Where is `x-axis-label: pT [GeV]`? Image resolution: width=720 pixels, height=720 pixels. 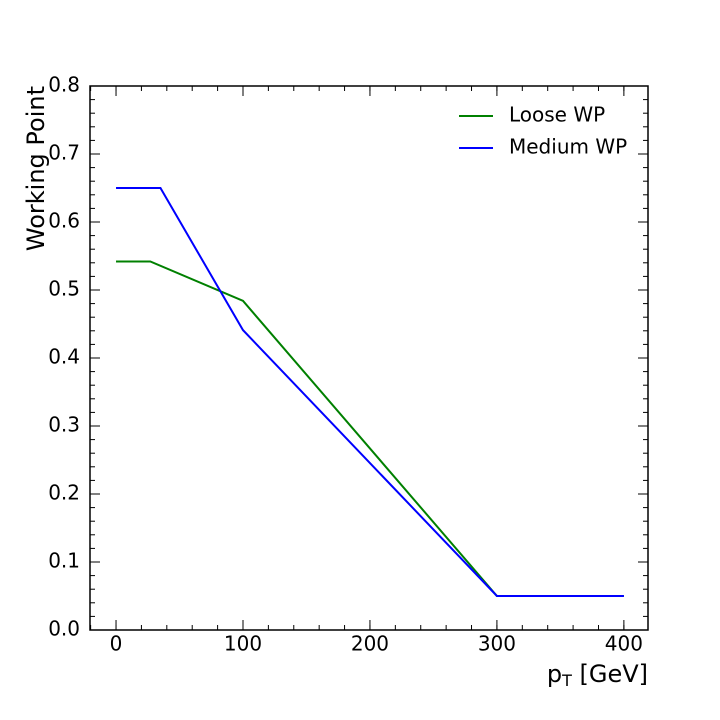
x-axis-label: pT [GeV] is located at coordinates (597, 675).